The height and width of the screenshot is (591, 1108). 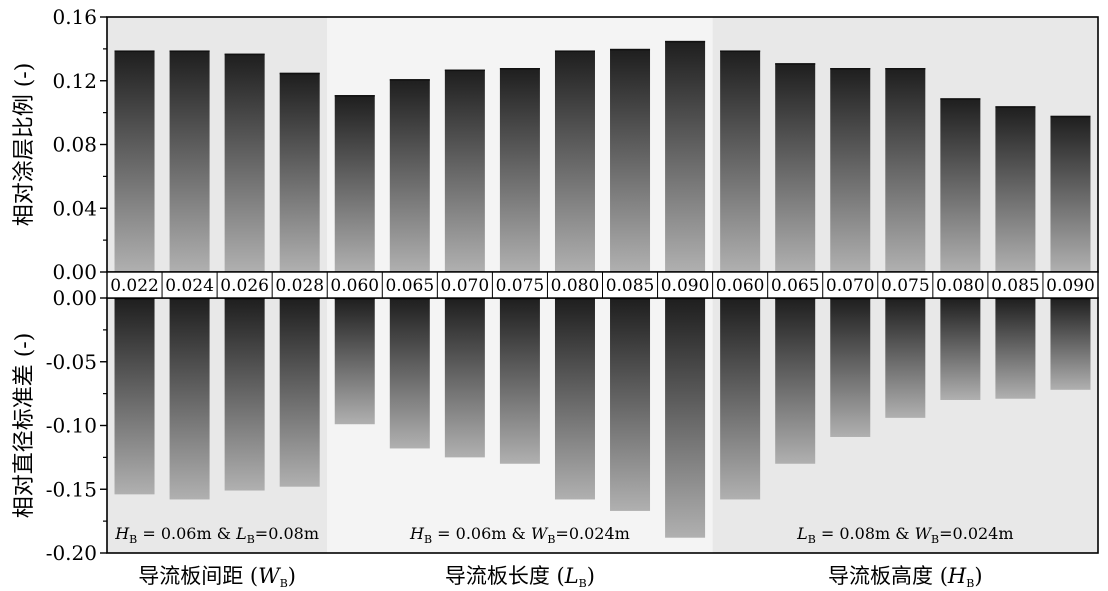 I want to click on category-label-13: 0.070, so click(x=850, y=286).